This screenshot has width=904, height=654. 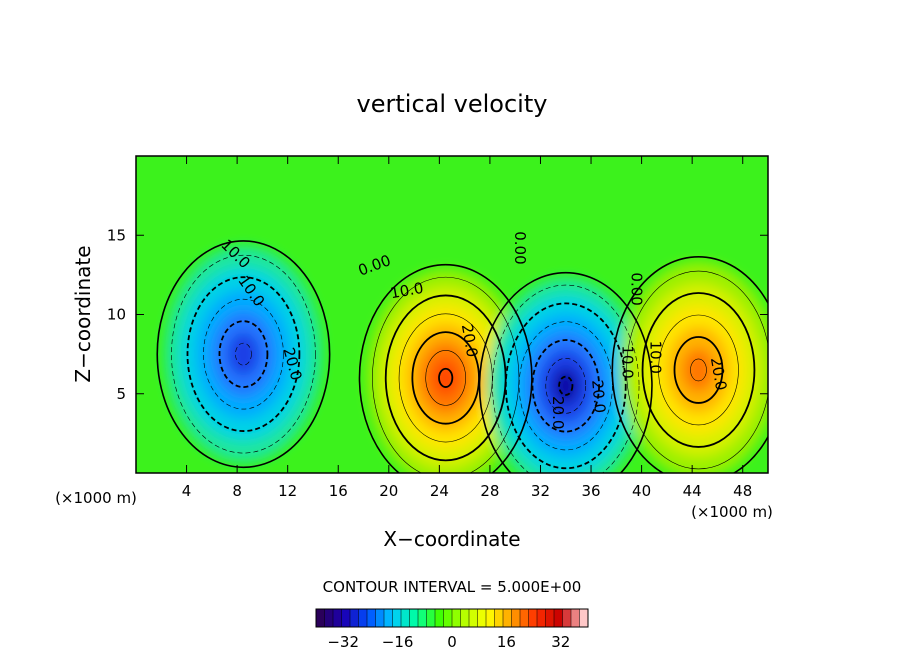 What do you see at coordinates (506, 642) in the screenshot?
I see `colorbar-tick-label-4: 16` at bounding box center [506, 642].